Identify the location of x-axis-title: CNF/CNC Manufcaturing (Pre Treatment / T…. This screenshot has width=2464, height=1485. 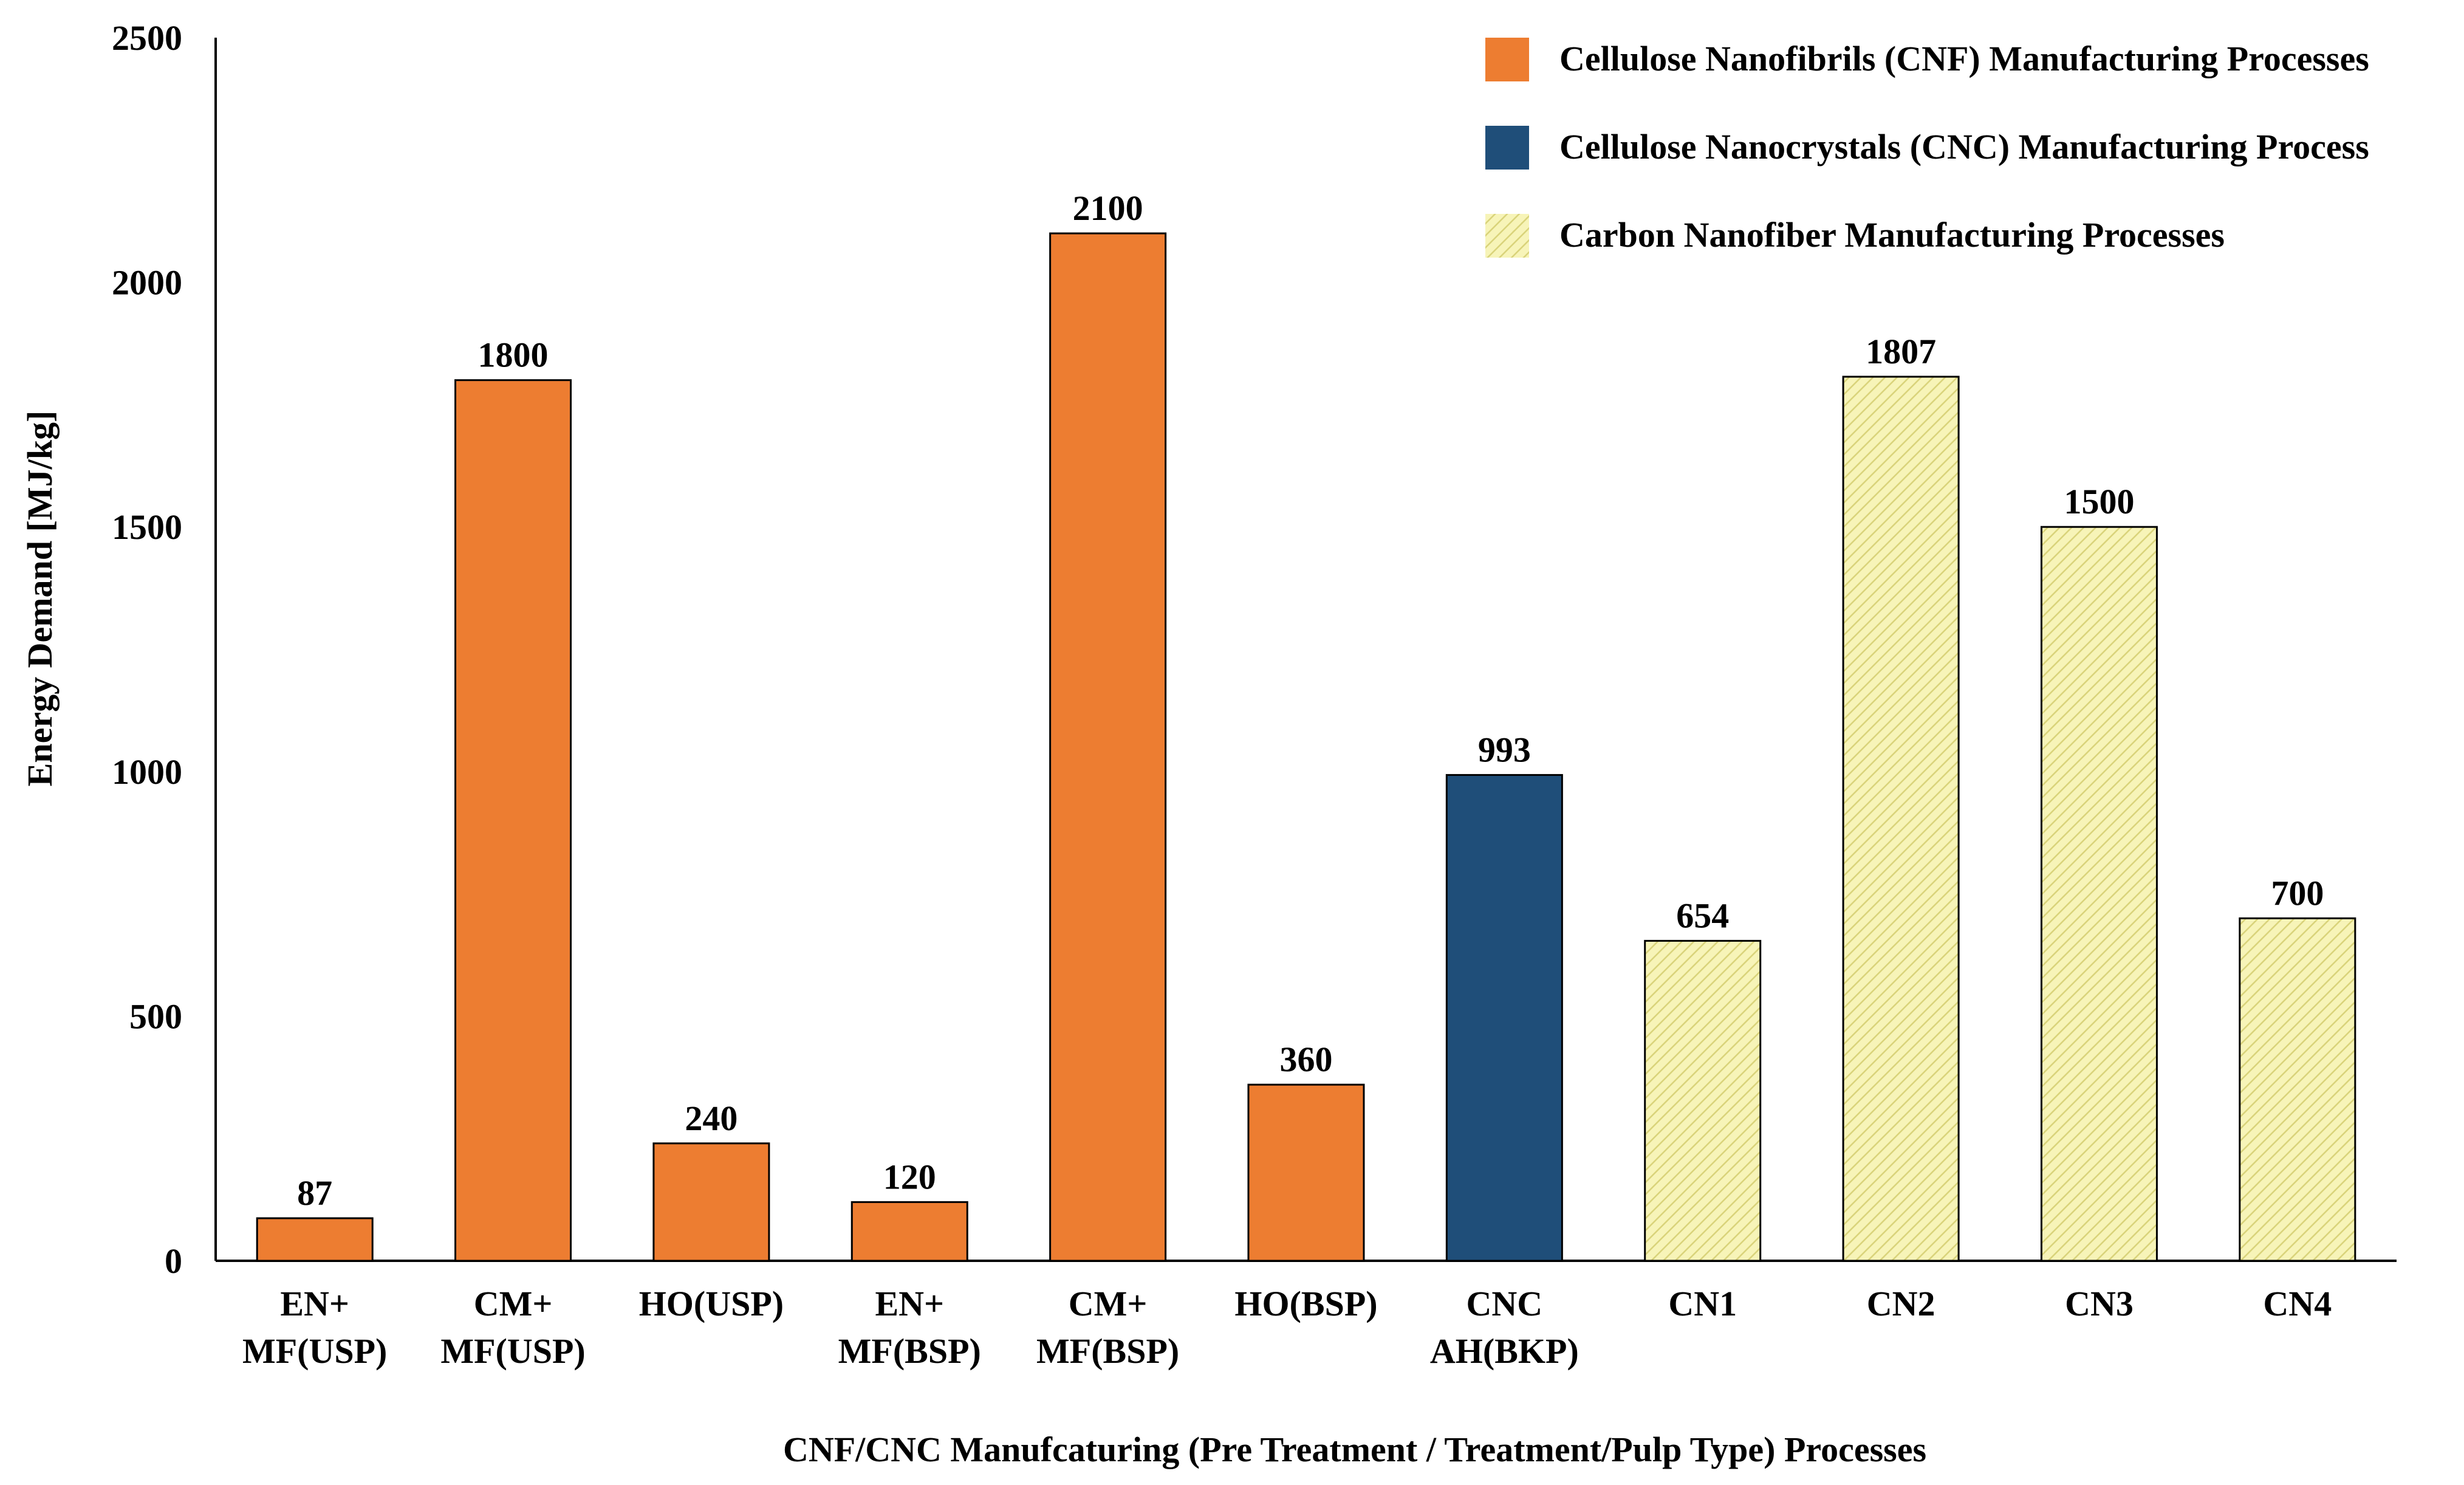
(1354, 1449).